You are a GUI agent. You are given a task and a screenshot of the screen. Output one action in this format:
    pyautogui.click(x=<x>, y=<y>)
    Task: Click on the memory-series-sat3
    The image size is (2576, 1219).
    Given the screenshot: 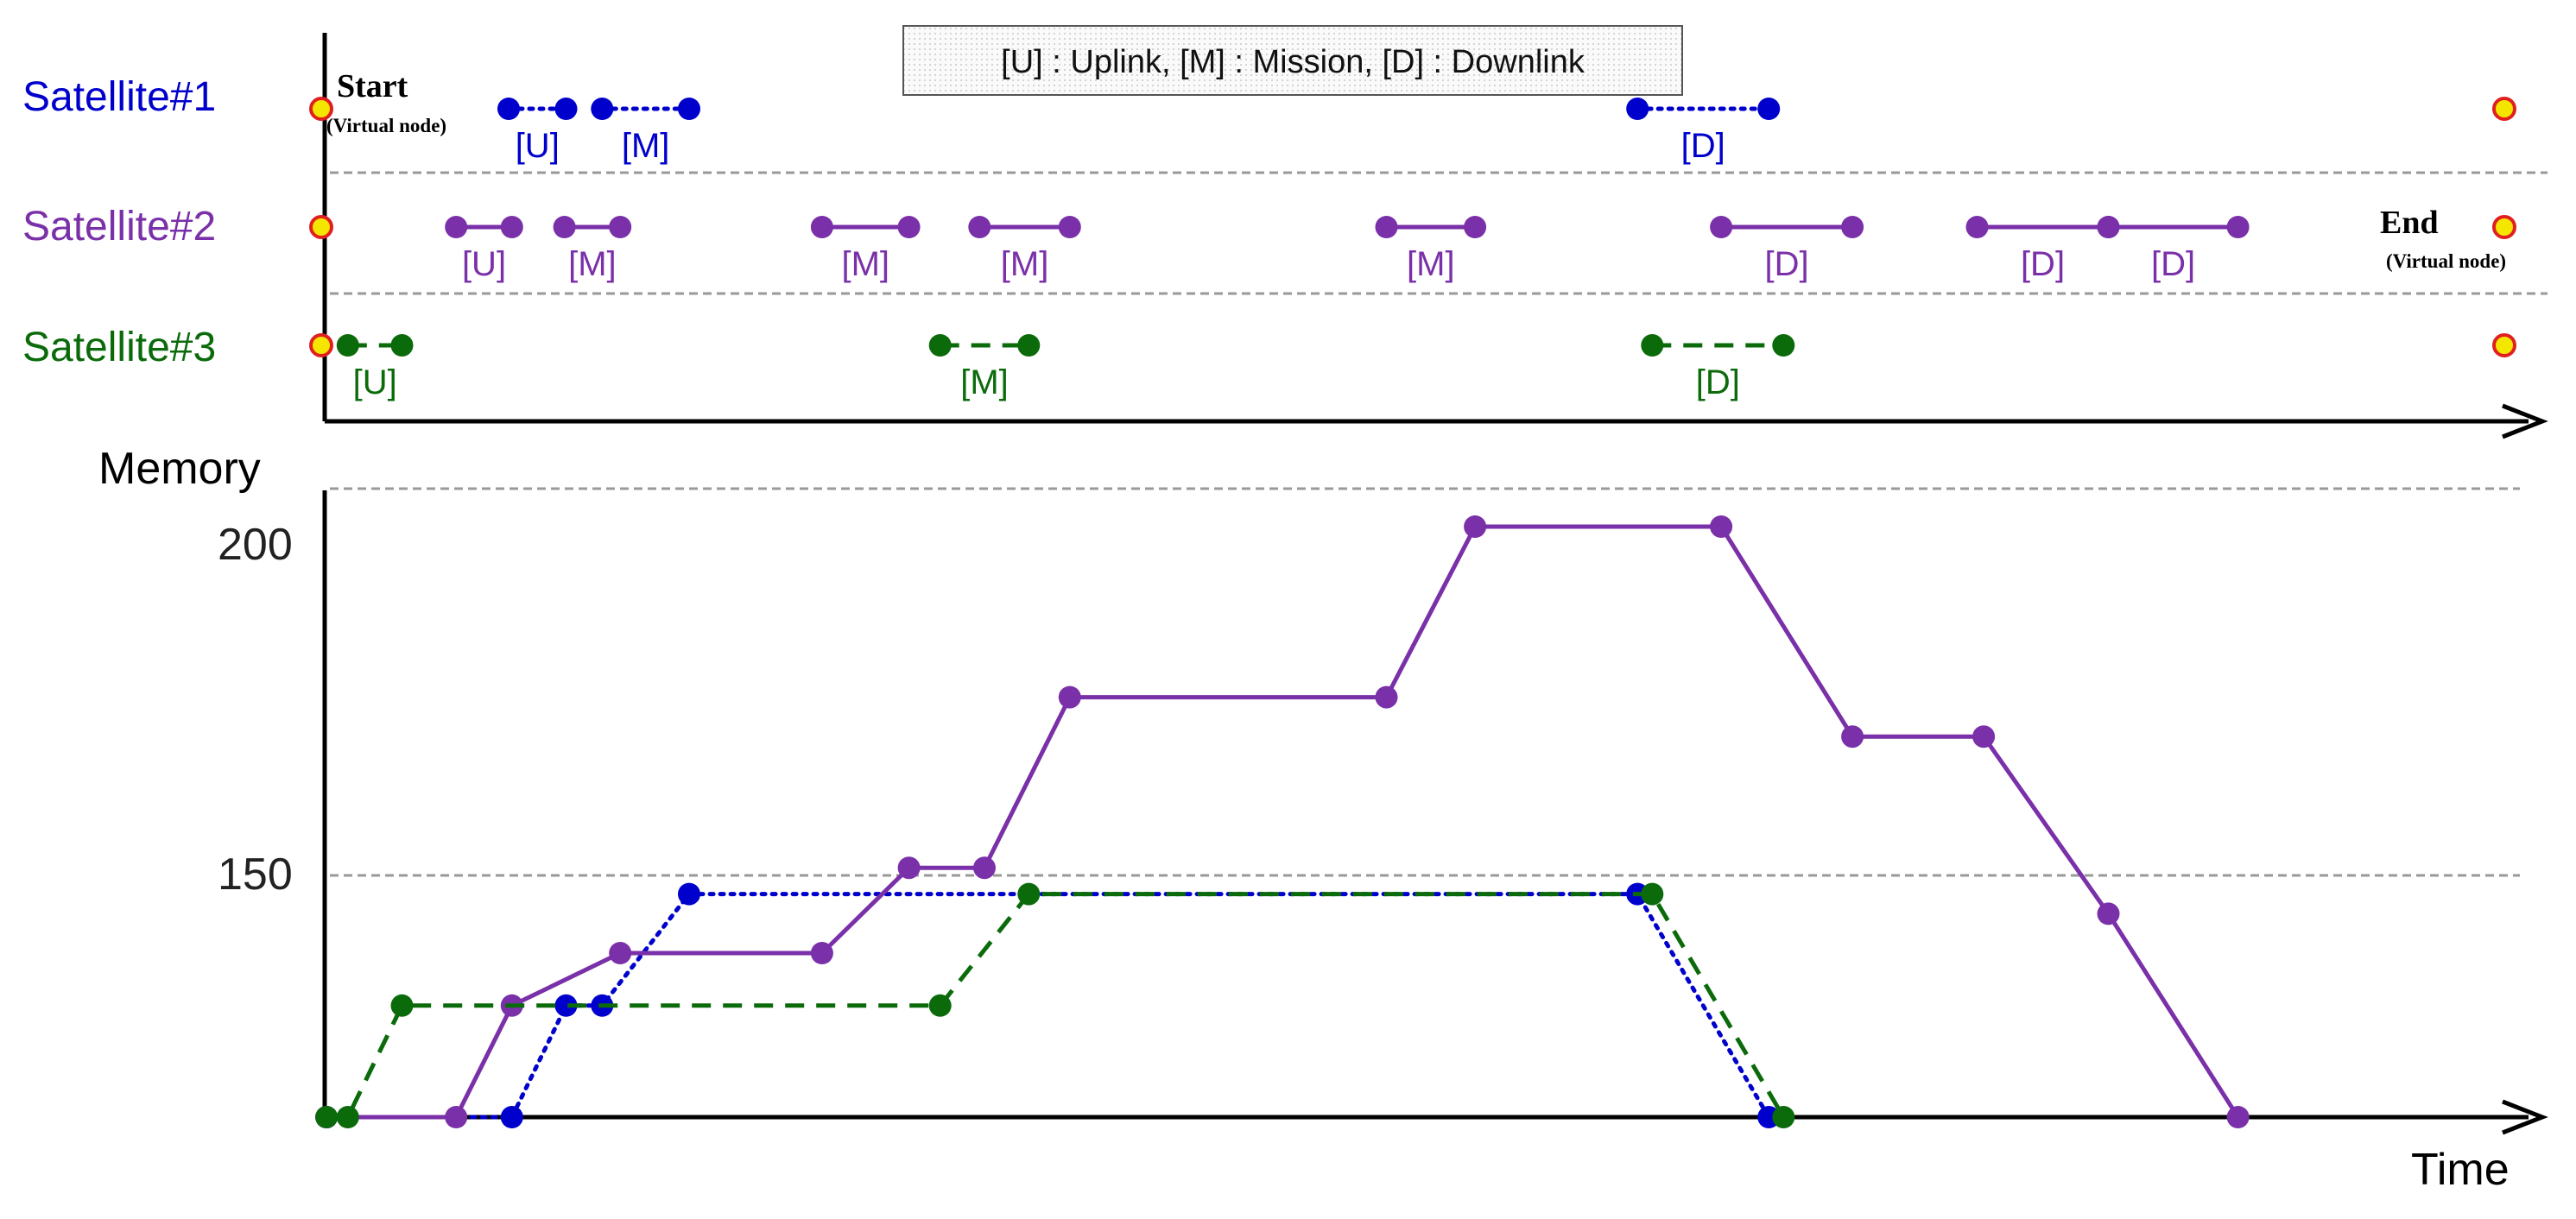 What is the action you would take?
    pyautogui.click(x=1055, y=1005)
    